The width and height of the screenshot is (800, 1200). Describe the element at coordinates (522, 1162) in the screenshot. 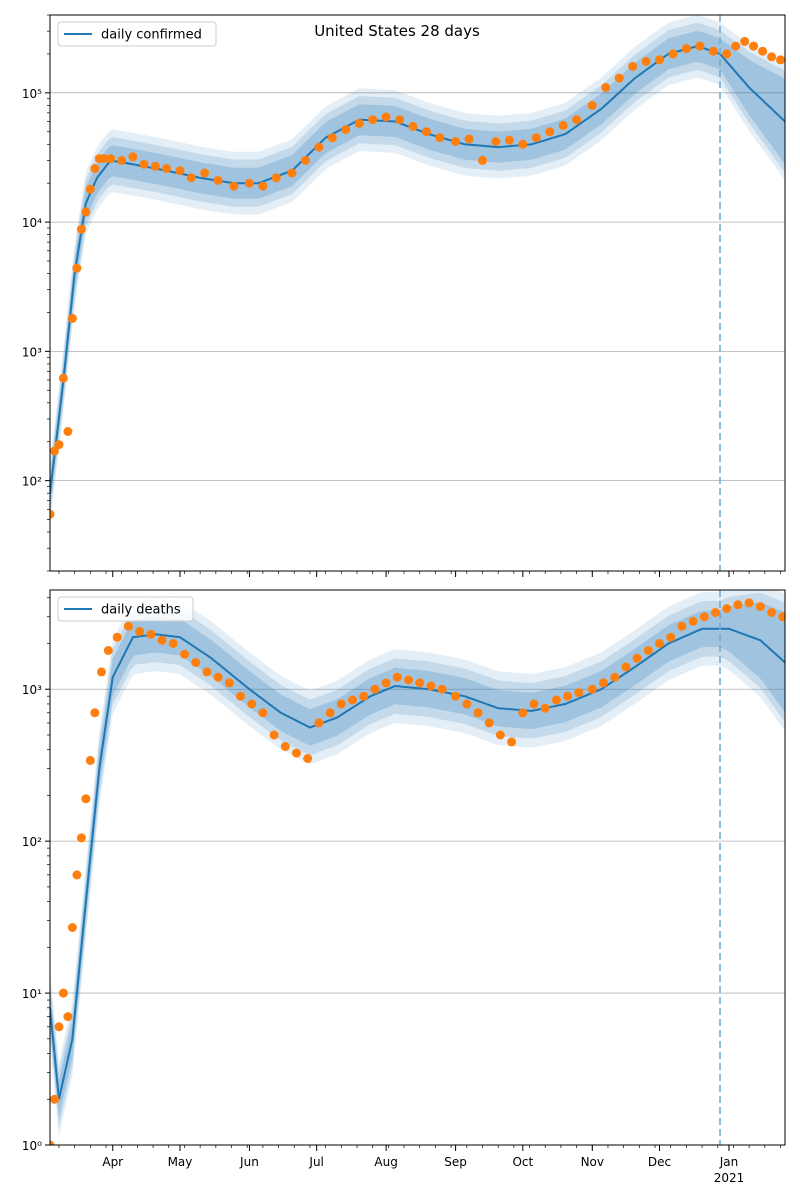

I see `x-tick-label: Oct` at that location.